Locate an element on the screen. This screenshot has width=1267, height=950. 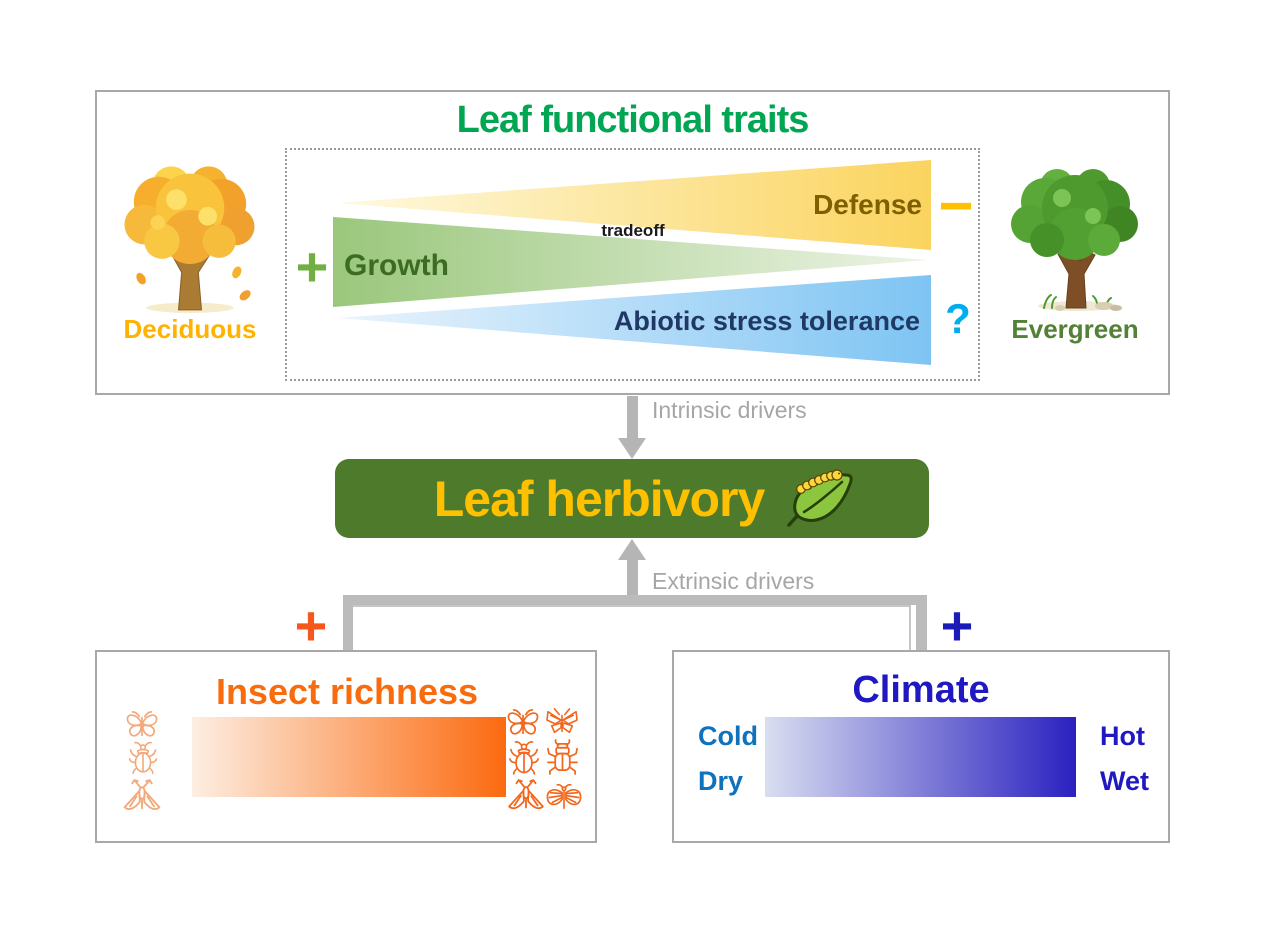
evergreen-tree-illustration is located at coordinates (1074, 240).